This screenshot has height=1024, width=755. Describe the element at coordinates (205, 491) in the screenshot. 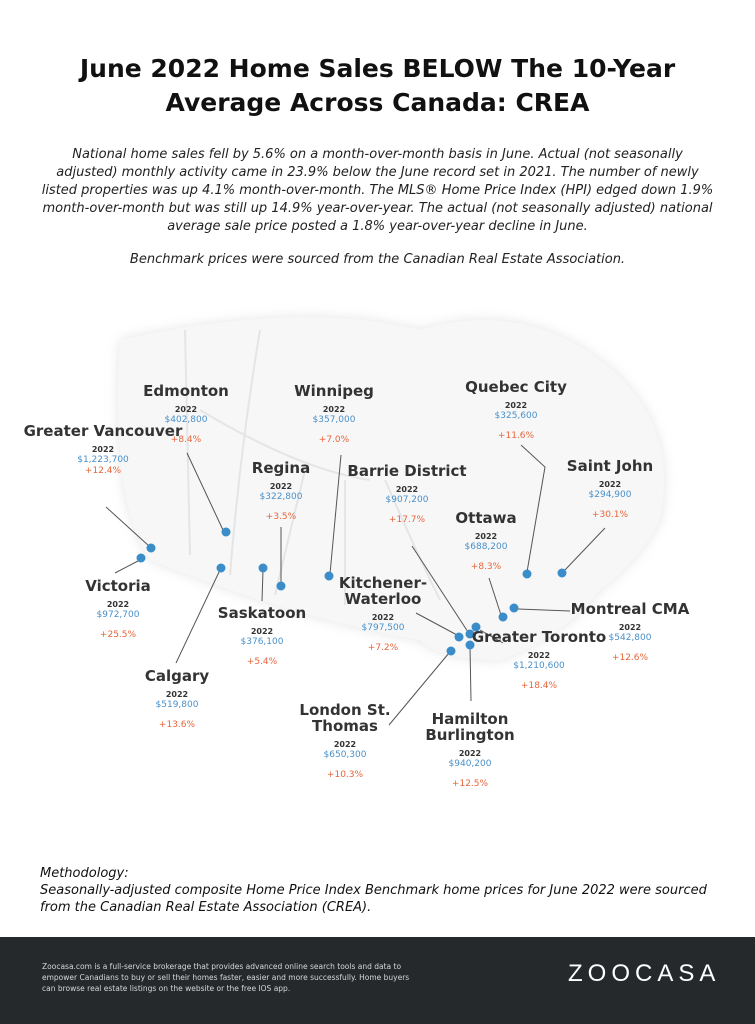

I see `leader-line-edmonton` at that location.